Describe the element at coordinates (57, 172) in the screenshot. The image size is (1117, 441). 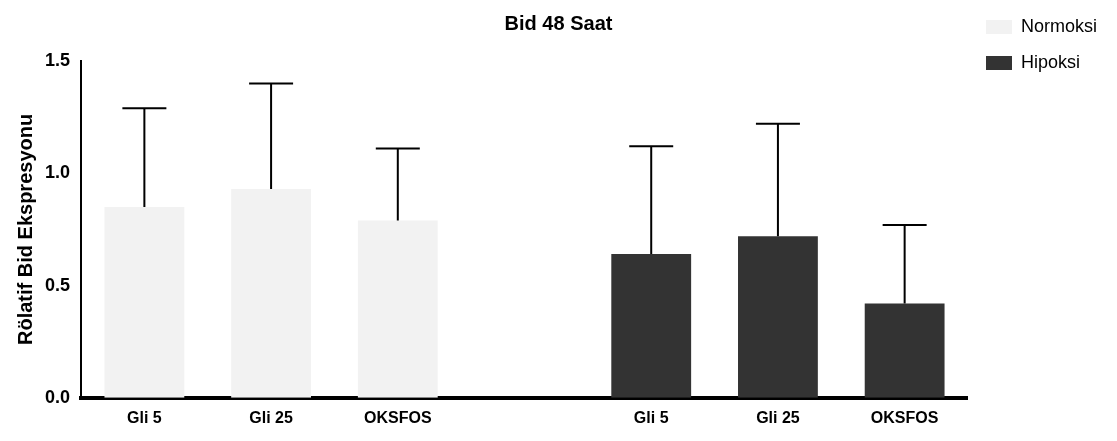
I see `y-tick-label: 1.0` at that location.